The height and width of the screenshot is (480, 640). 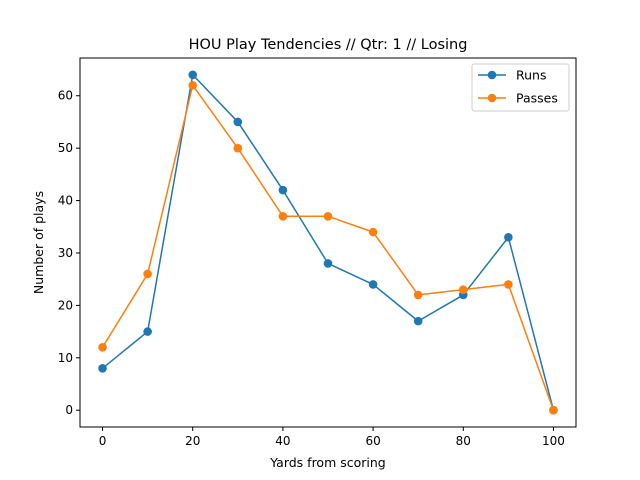 What do you see at coordinates (531, 75) in the screenshot?
I see `legend-label-runs: Runs` at bounding box center [531, 75].